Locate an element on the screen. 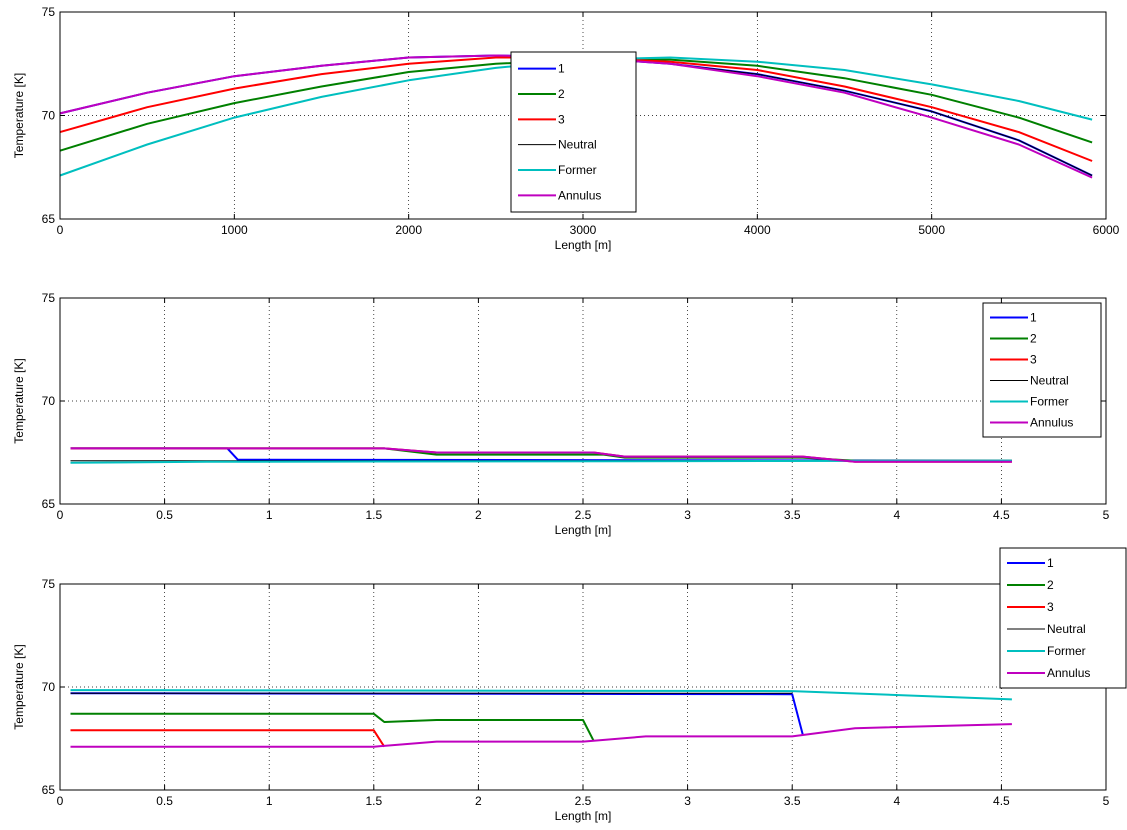 This screenshot has width=1127, height=830. x-tick-label: 6000 is located at coordinates (1106, 230).